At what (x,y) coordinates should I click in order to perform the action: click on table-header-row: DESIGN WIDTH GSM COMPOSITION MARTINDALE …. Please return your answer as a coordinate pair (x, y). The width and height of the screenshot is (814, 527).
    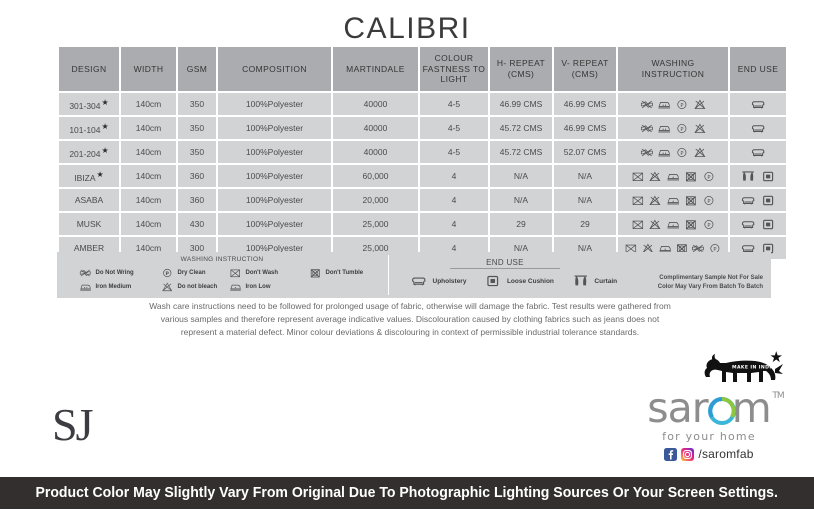
    Looking at the image, I should click on (422, 69).